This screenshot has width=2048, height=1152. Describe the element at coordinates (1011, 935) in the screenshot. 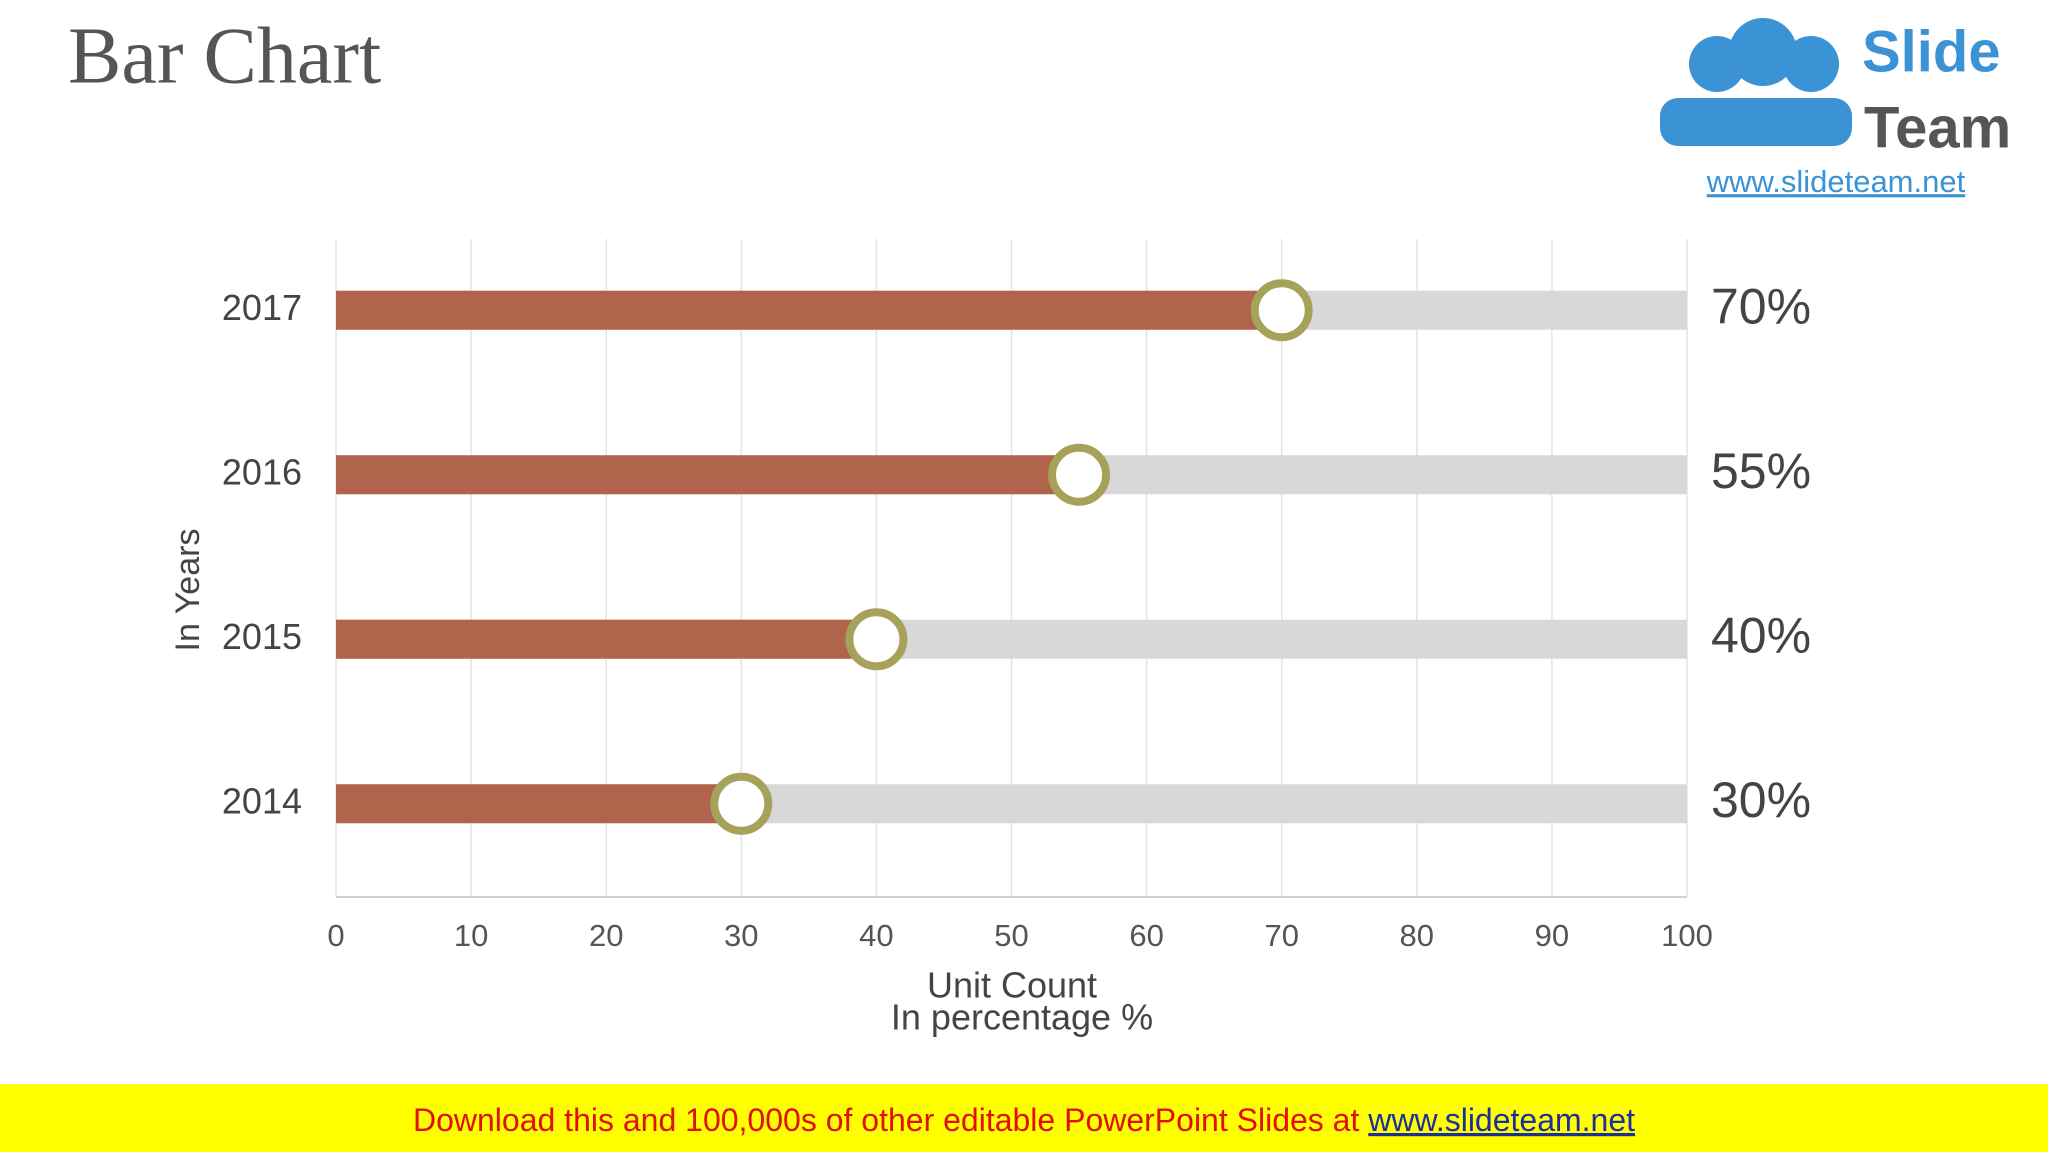

I see `x-tick-label: 50` at that location.